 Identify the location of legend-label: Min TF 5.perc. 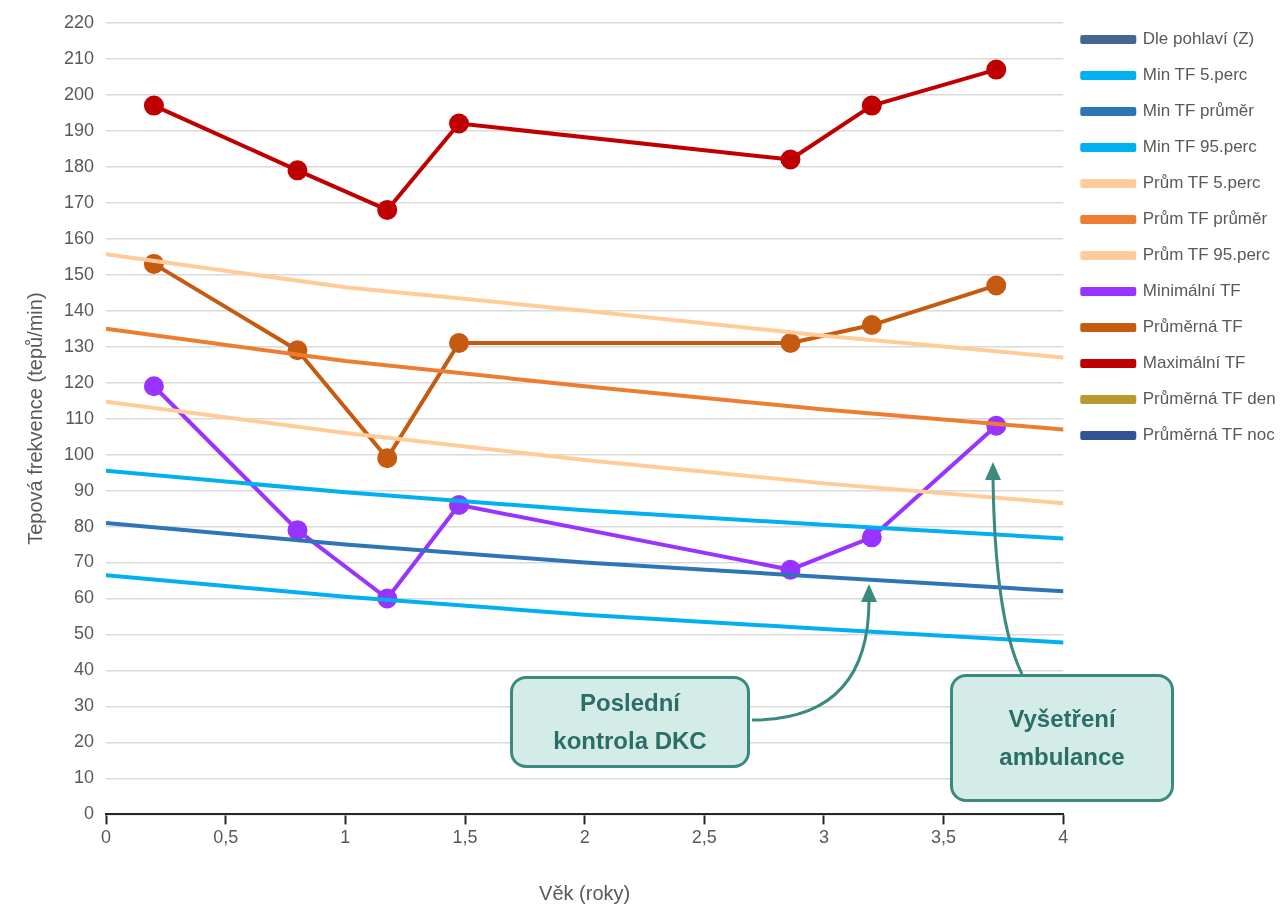
(1195, 75).